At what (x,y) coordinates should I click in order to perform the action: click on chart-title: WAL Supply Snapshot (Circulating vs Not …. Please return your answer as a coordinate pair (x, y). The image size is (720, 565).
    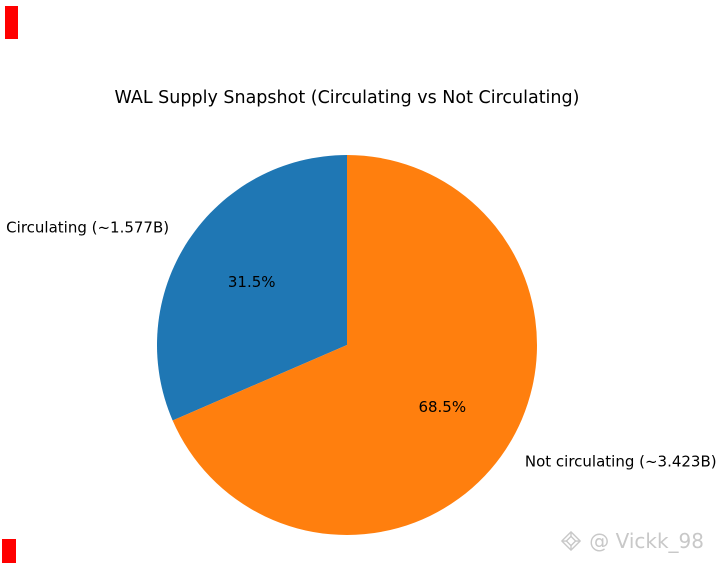
    Looking at the image, I should click on (347, 98).